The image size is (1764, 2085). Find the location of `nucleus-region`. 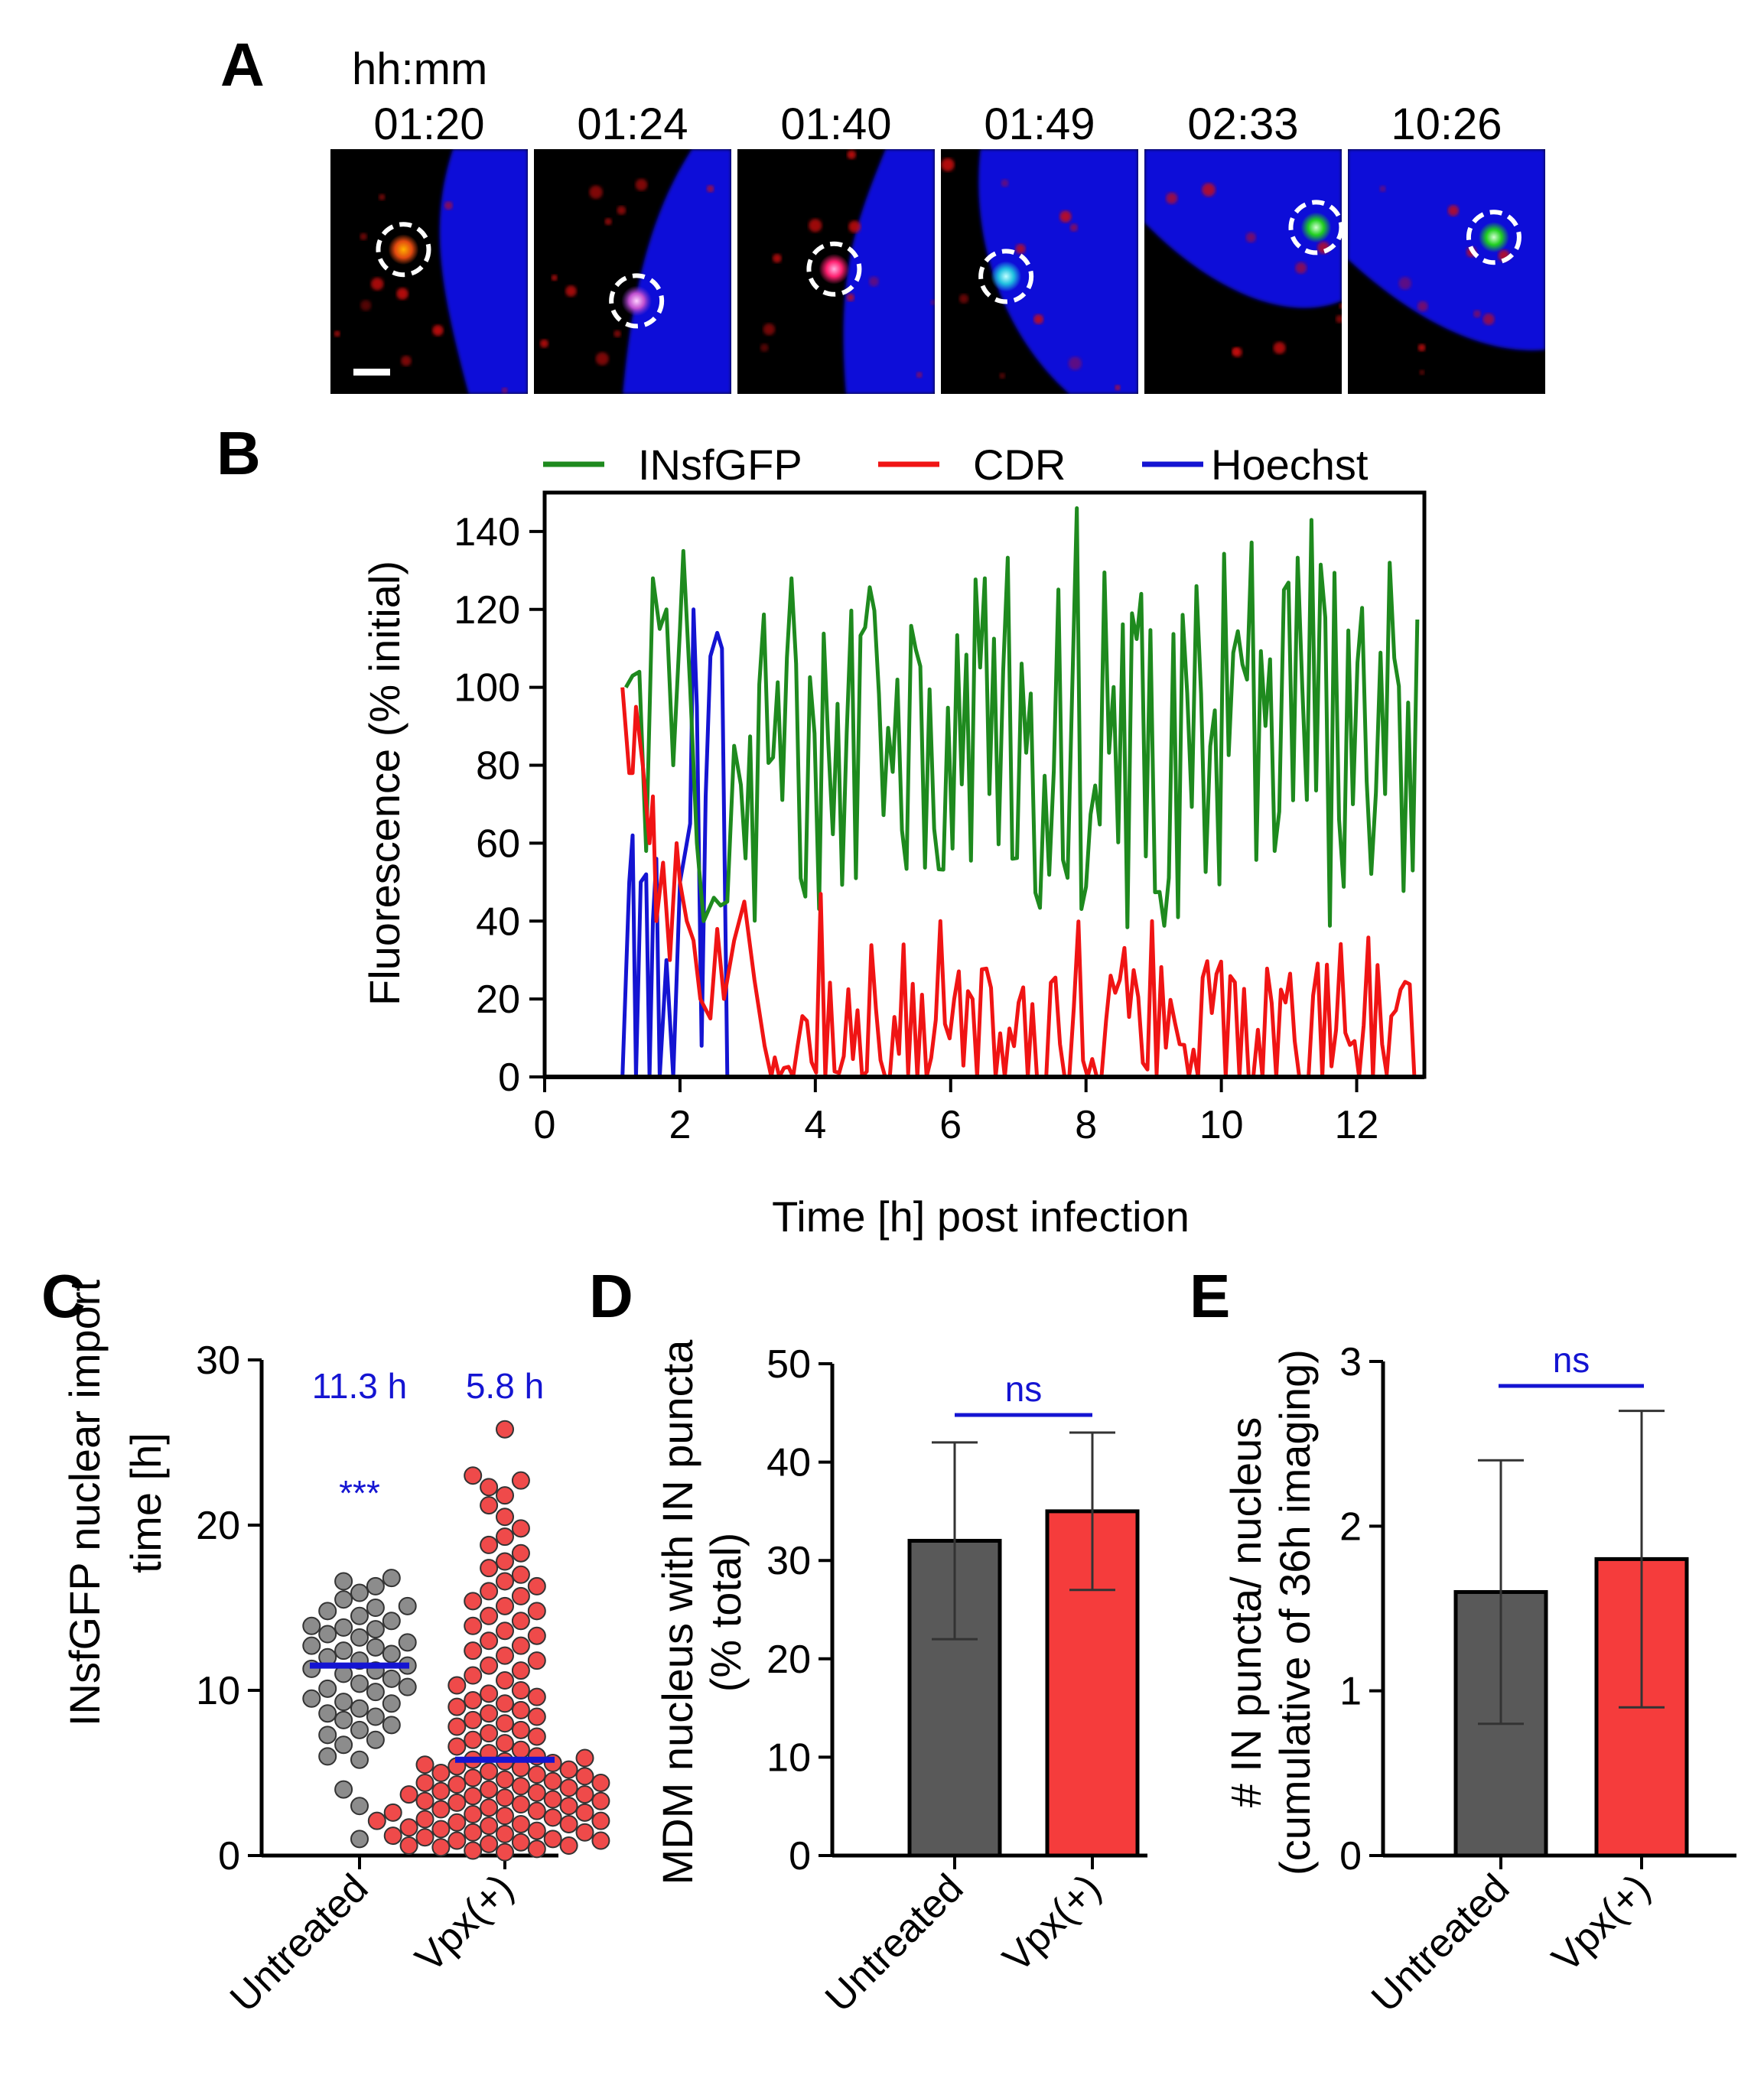

nucleus-region is located at coordinates (889, 271).